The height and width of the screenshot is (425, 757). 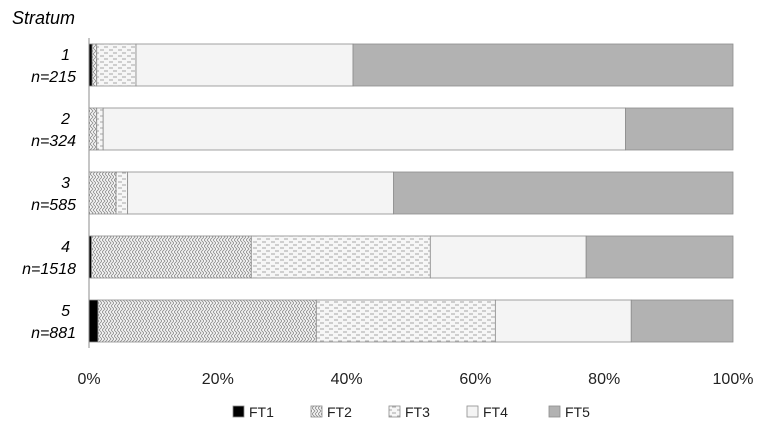 I want to click on legend-label-ft3: FT3, so click(x=417, y=412).